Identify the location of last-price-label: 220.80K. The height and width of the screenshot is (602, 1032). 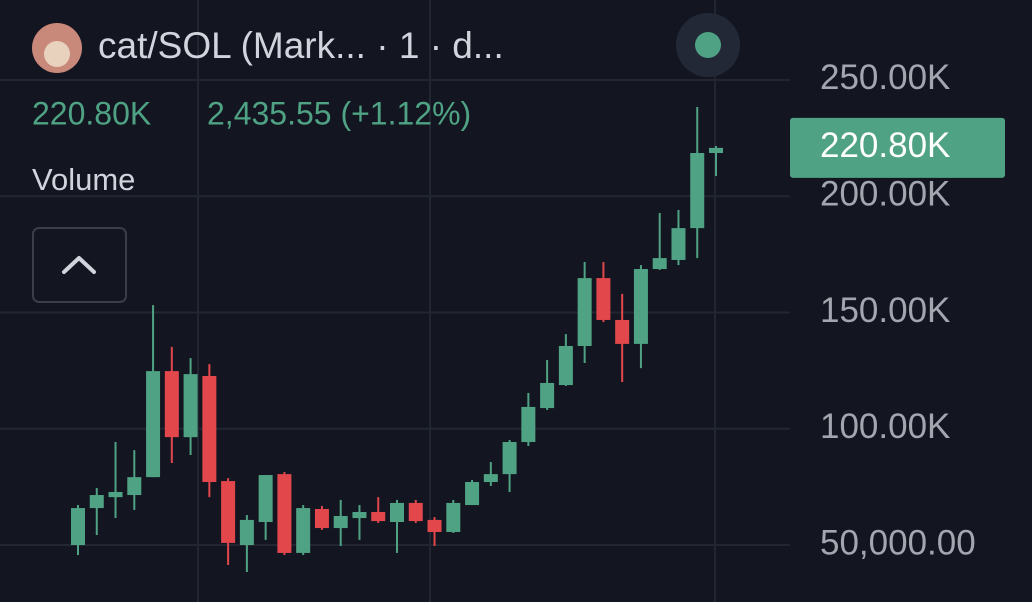
(885, 145).